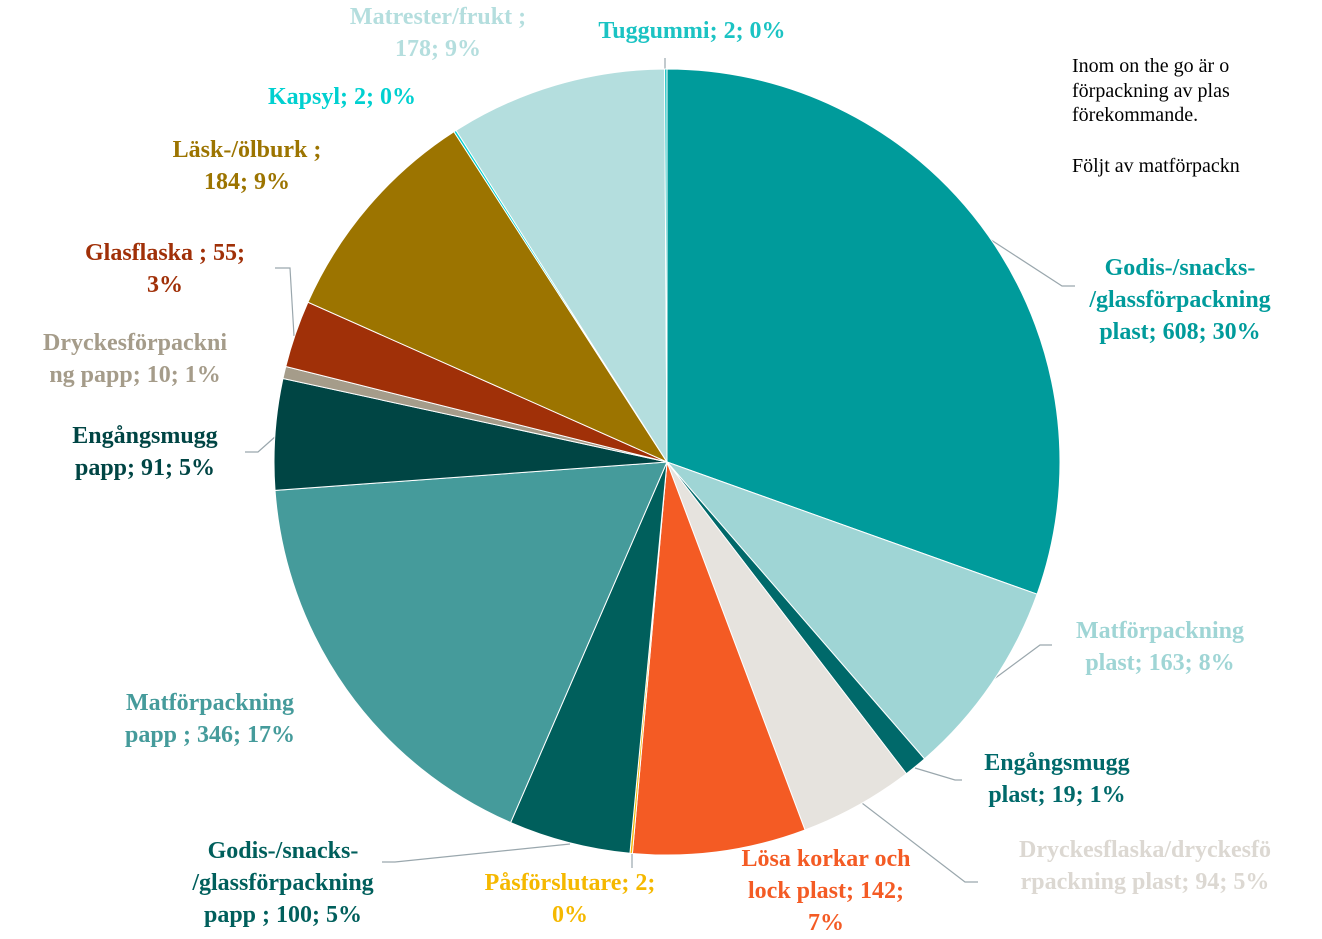  Describe the element at coordinates (1145, 882) in the screenshot. I see `data-label-line: rpackning plast; 94; 5%` at that location.